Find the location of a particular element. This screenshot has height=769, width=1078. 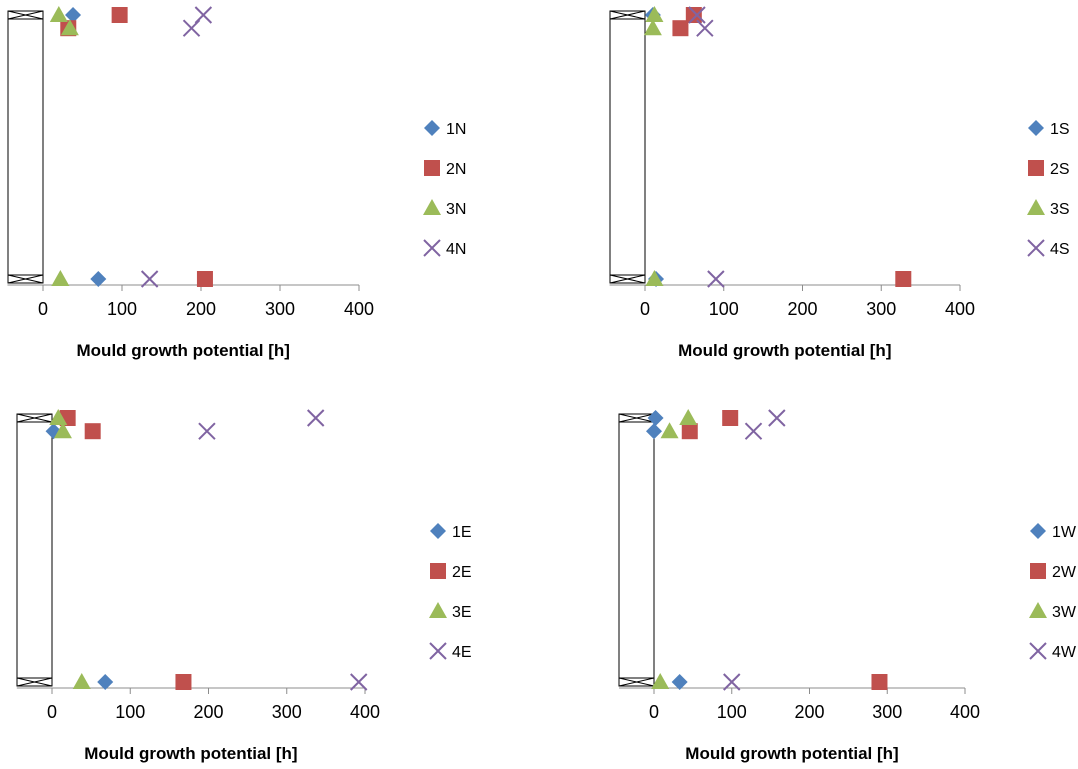

legend-marker-2N is located at coordinates (432, 168).